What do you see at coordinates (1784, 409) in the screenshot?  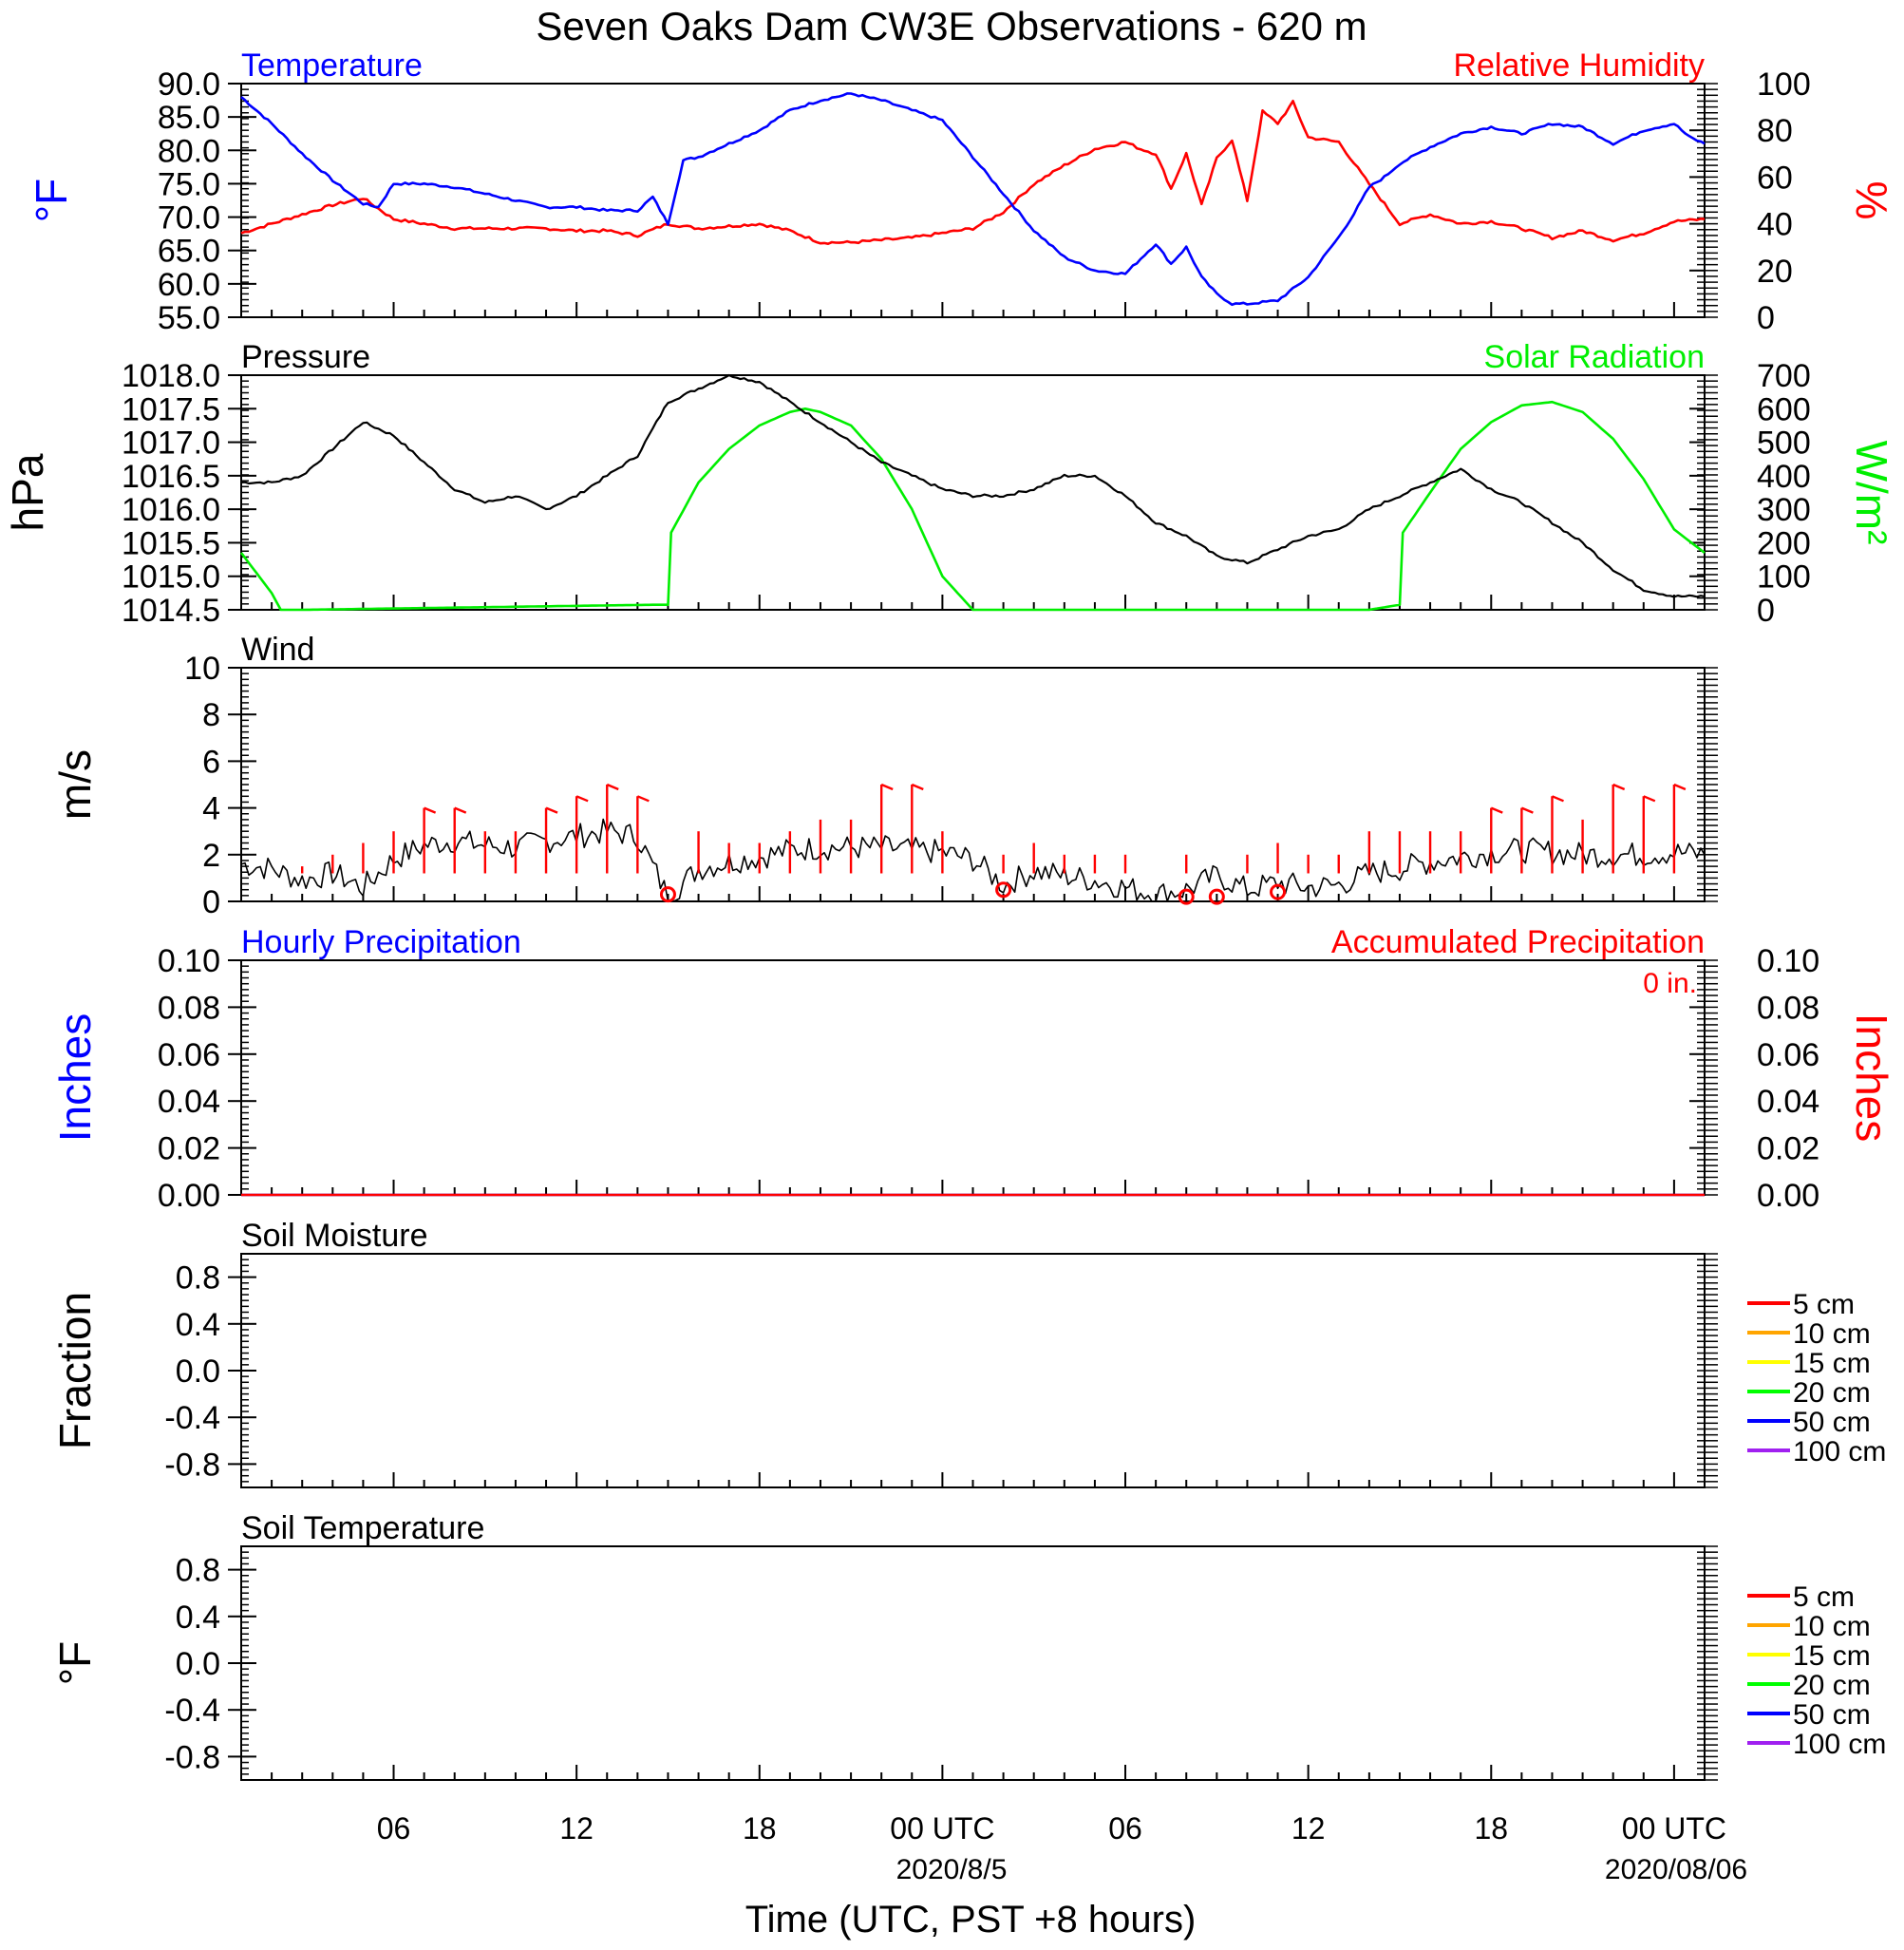 I see `y-right-tick-label: 600` at bounding box center [1784, 409].